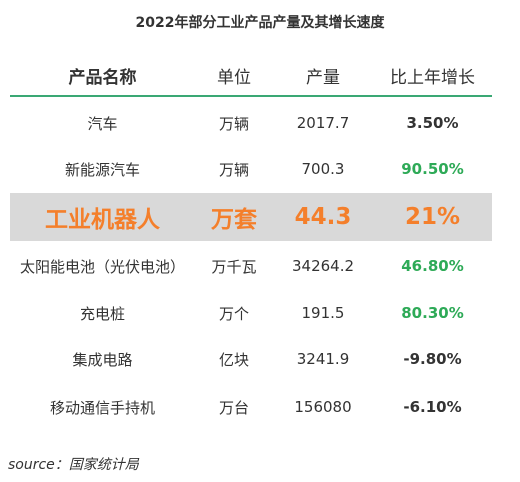 Image resolution: width=520 pixels, height=482 pixels. What do you see at coordinates (323, 266) in the screenshot?
I see `product-output: 34264.2` at bounding box center [323, 266].